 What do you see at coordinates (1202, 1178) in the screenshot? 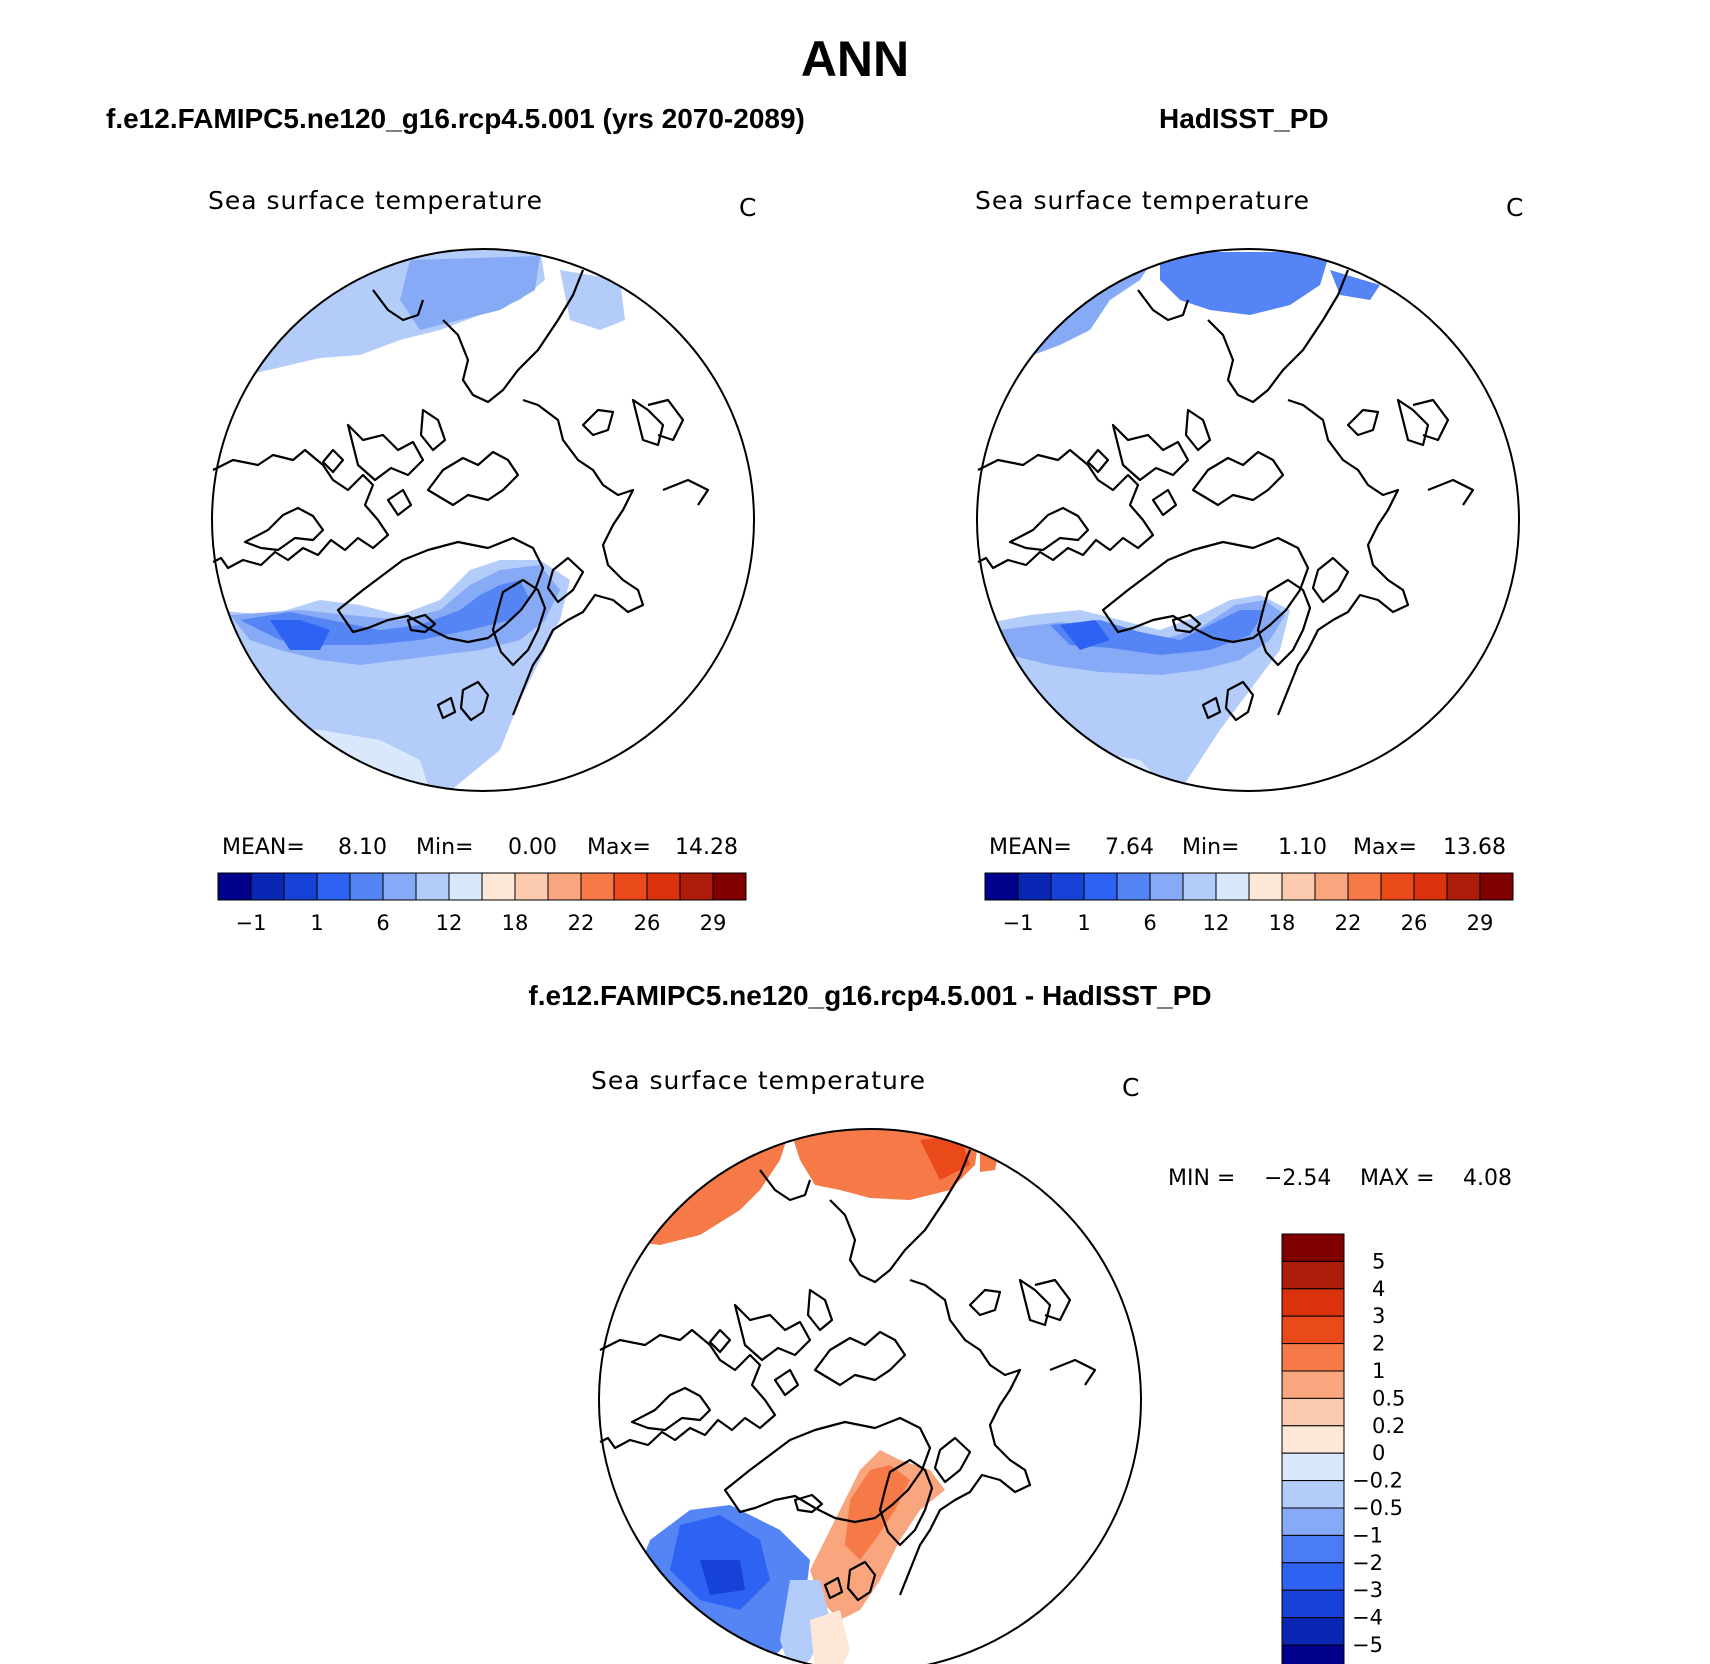
I see `diff-min-label: MIN =` at bounding box center [1202, 1178].